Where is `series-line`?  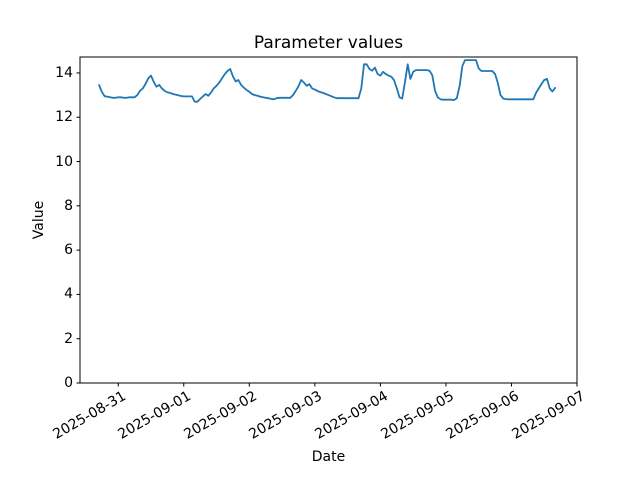 series-line is located at coordinates (327, 81).